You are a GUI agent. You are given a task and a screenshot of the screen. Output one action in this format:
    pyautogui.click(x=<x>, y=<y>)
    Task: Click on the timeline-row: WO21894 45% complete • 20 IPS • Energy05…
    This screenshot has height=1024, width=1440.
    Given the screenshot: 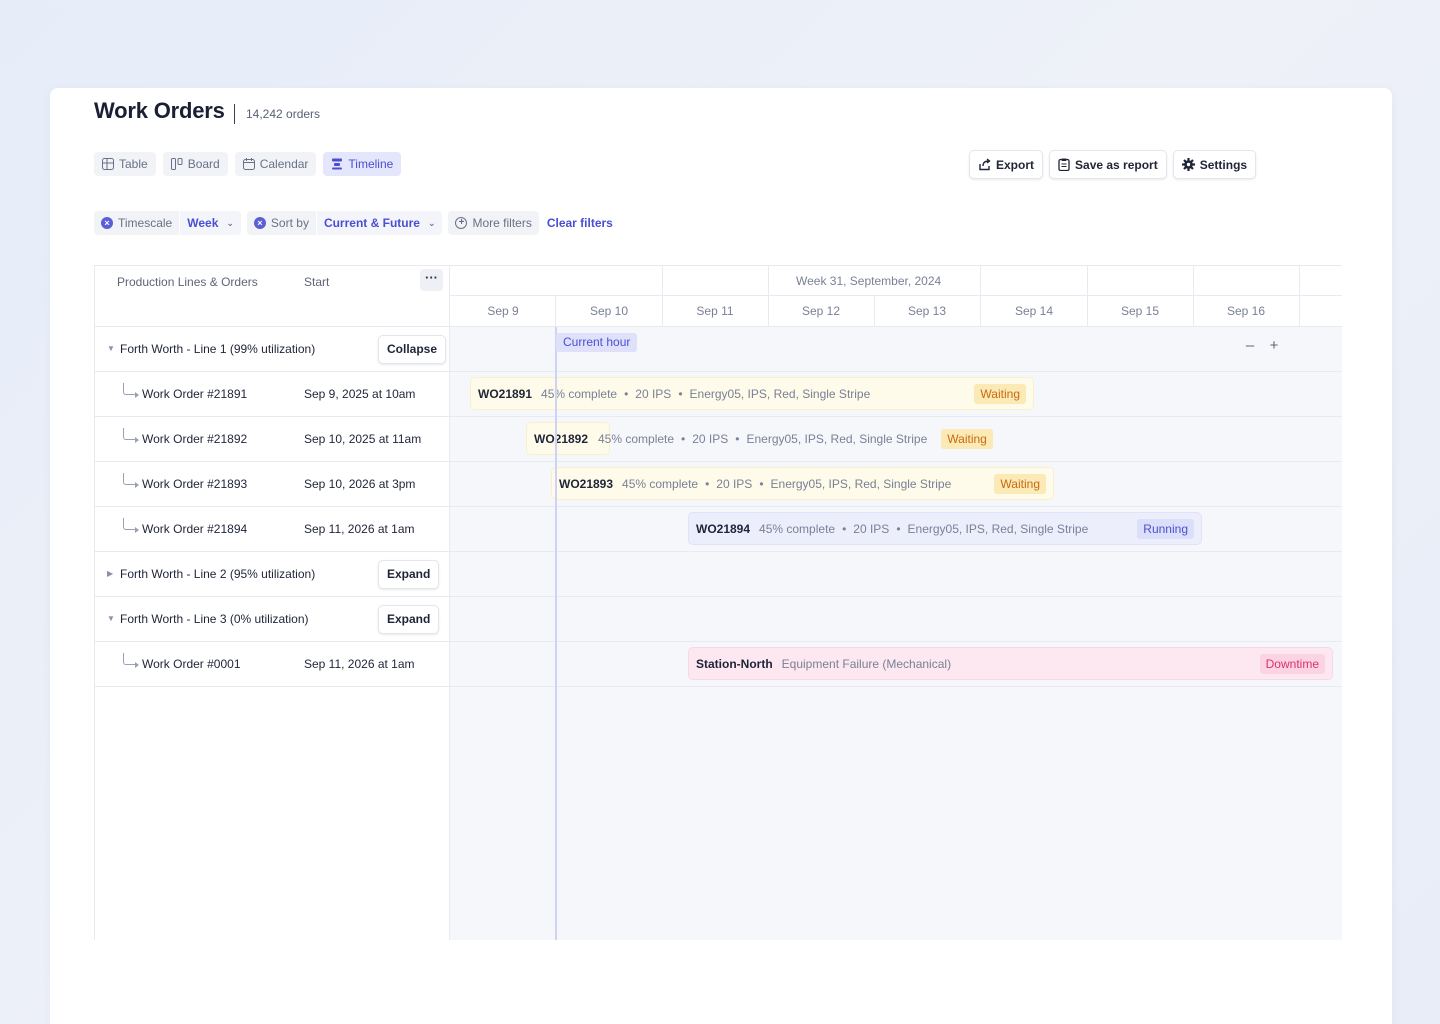 What is the action you would take?
    pyautogui.click(x=896, y=529)
    